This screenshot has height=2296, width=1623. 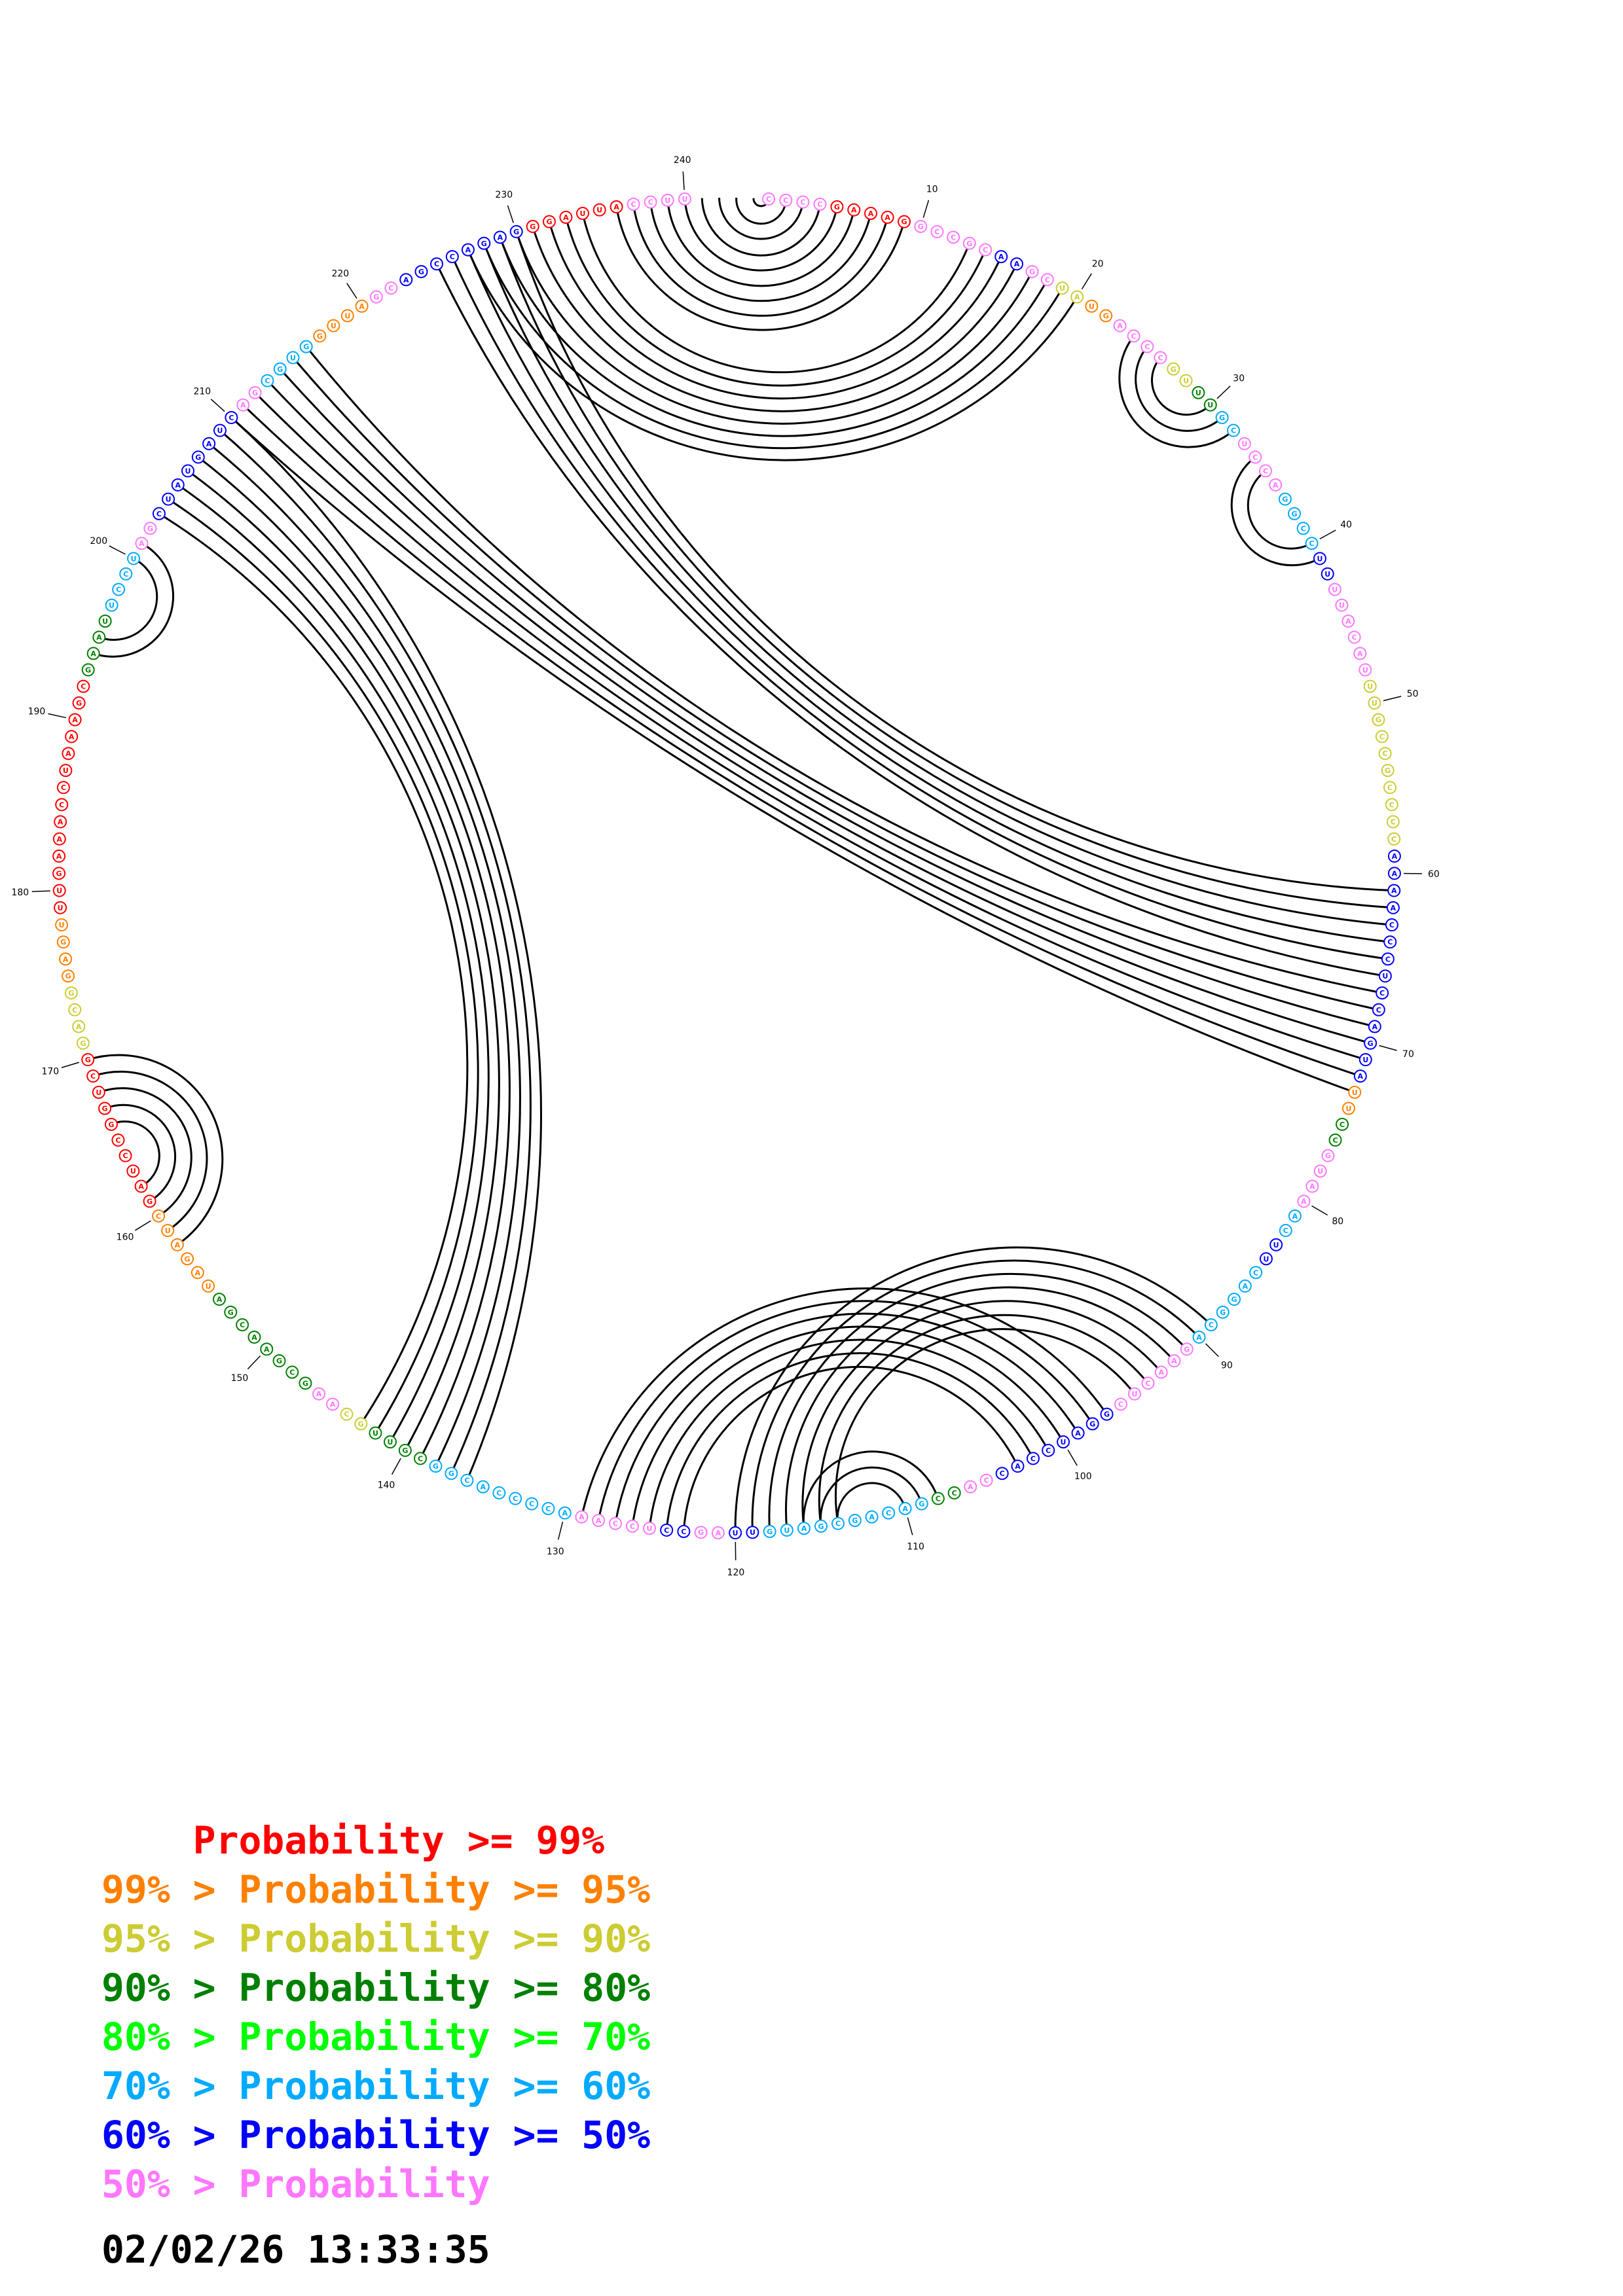 What do you see at coordinates (555, 1552) in the screenshot?
I see `position-label: 130` at bounding box center [555, 1552].